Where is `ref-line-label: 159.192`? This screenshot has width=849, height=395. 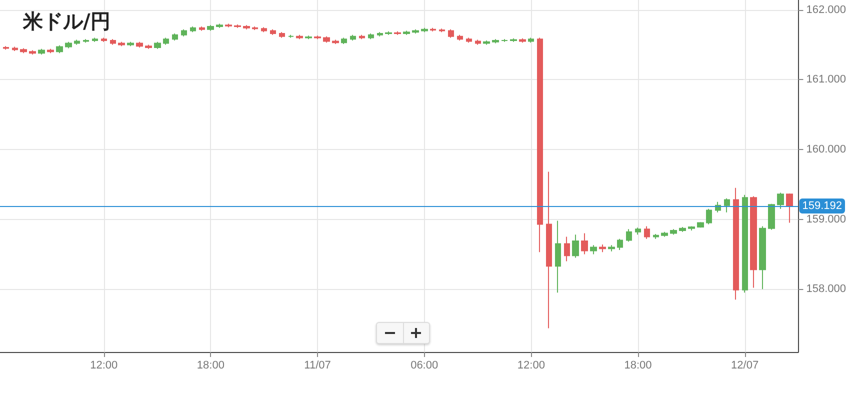
ref-line-label: 159.192 is located at coordinates (822, 206).